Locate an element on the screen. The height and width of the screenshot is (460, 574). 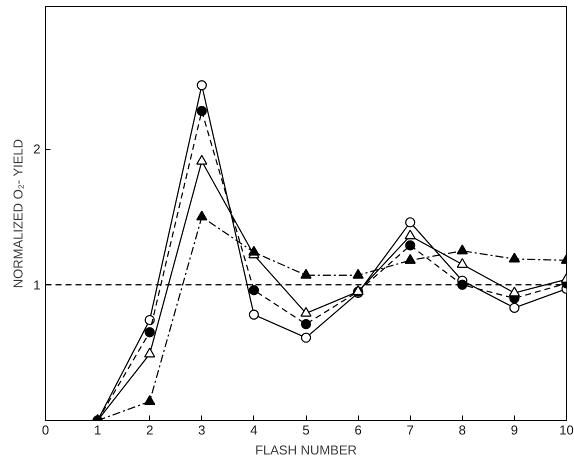
x-tick-label: 3 is located at coordinates (202, 430).